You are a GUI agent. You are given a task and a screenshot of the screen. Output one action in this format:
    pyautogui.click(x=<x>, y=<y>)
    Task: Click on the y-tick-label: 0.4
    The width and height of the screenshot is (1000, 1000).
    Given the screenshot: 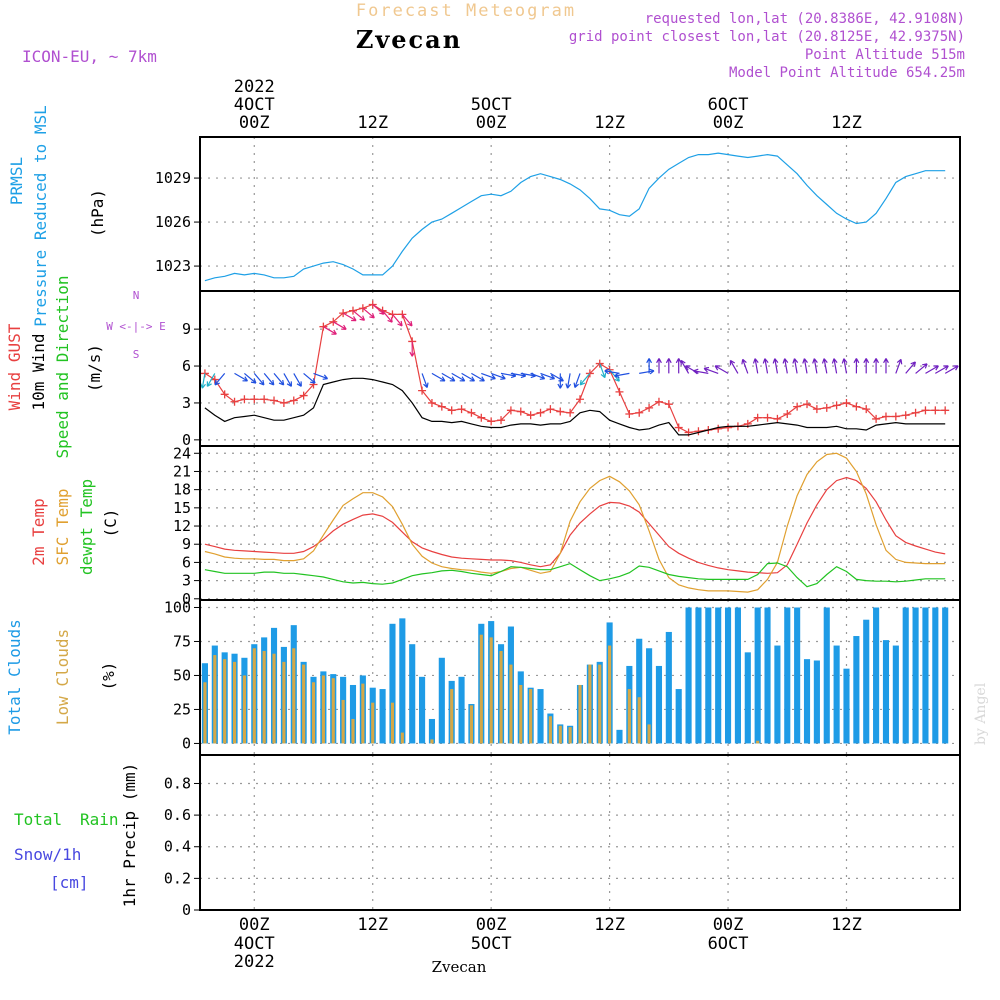 What is the action you would take?
    pyautogui.click(x=177, y=847)
    